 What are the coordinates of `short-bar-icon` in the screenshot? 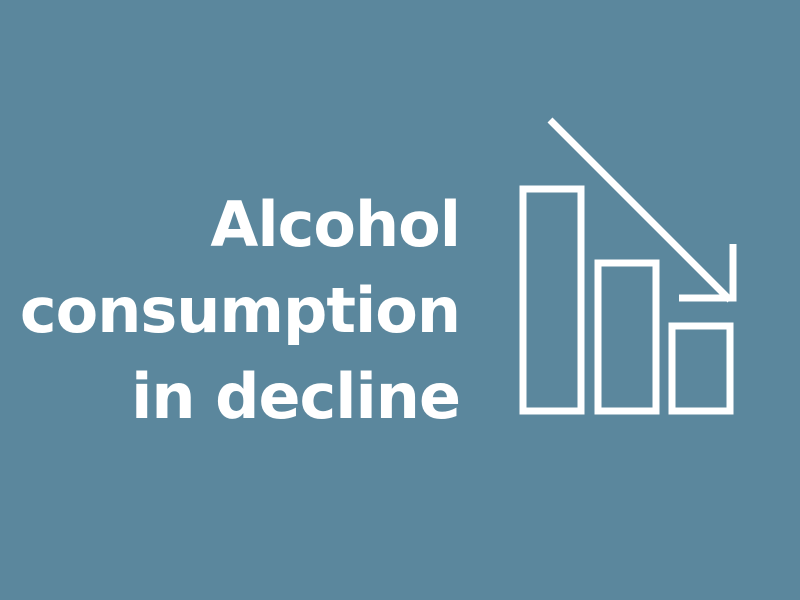 It's located at (701, 368).